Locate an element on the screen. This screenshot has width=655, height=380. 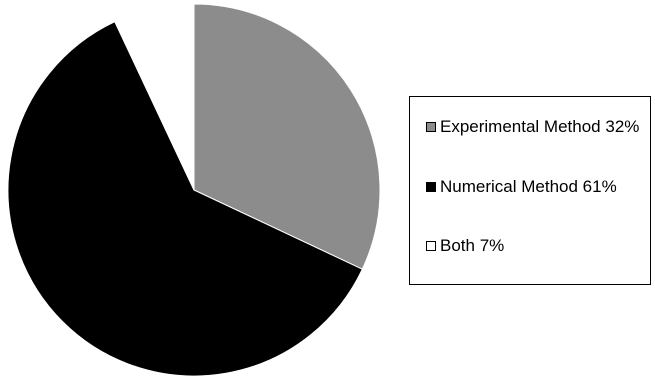
legend-item-experimental: Experimental Method 32% is located at coordinates (535, 127).